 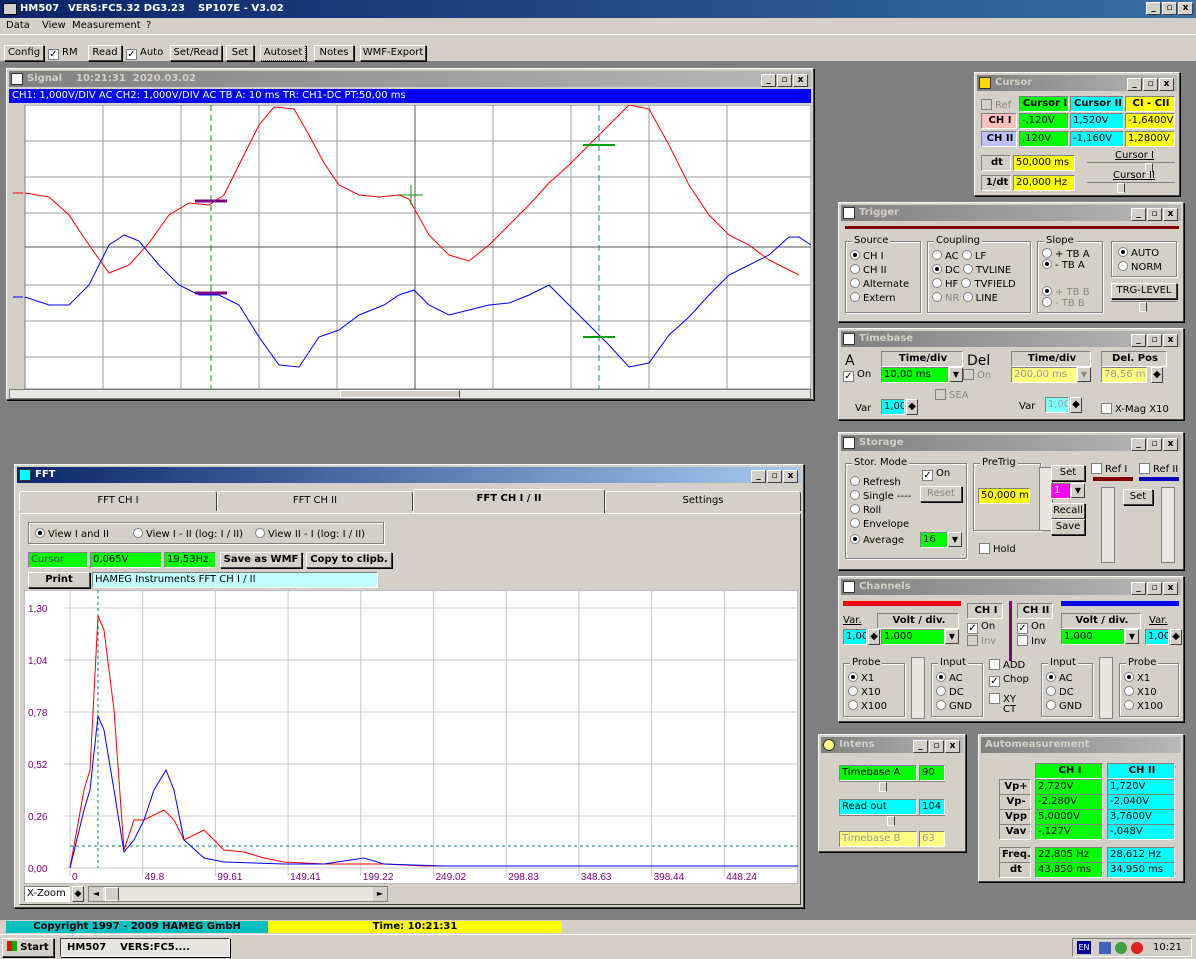 I want to click on time-div-a-dropdown-icon: ▼, so click(x=956, y=374).